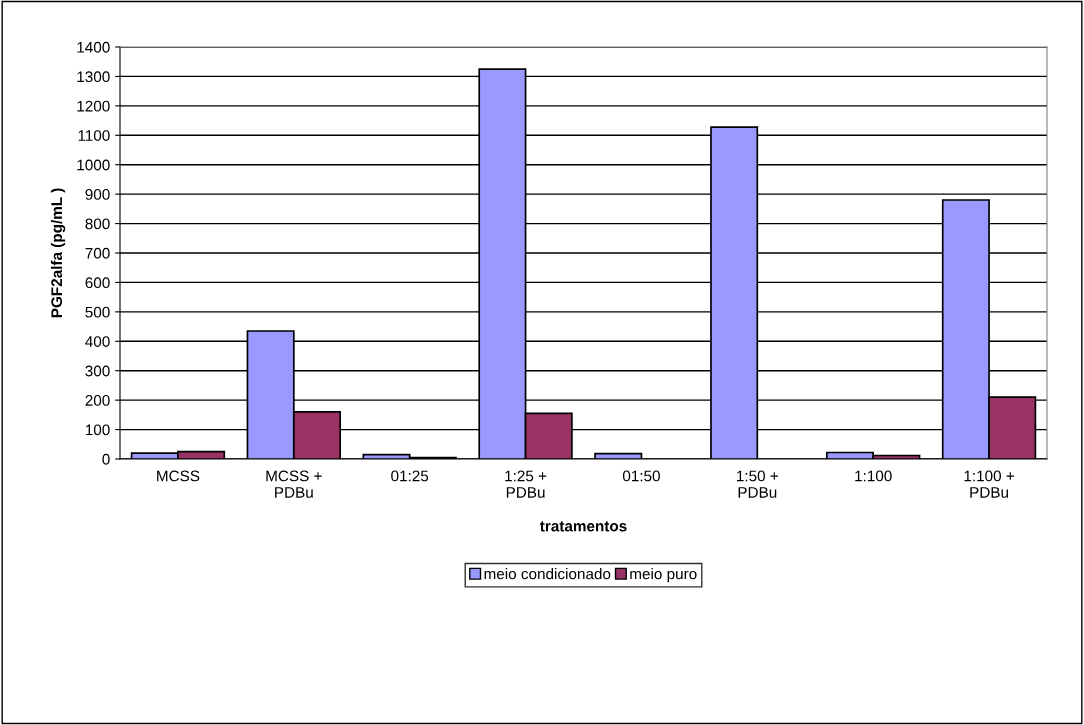  I want to click on legend-label: meio puro, so click(663, 575).